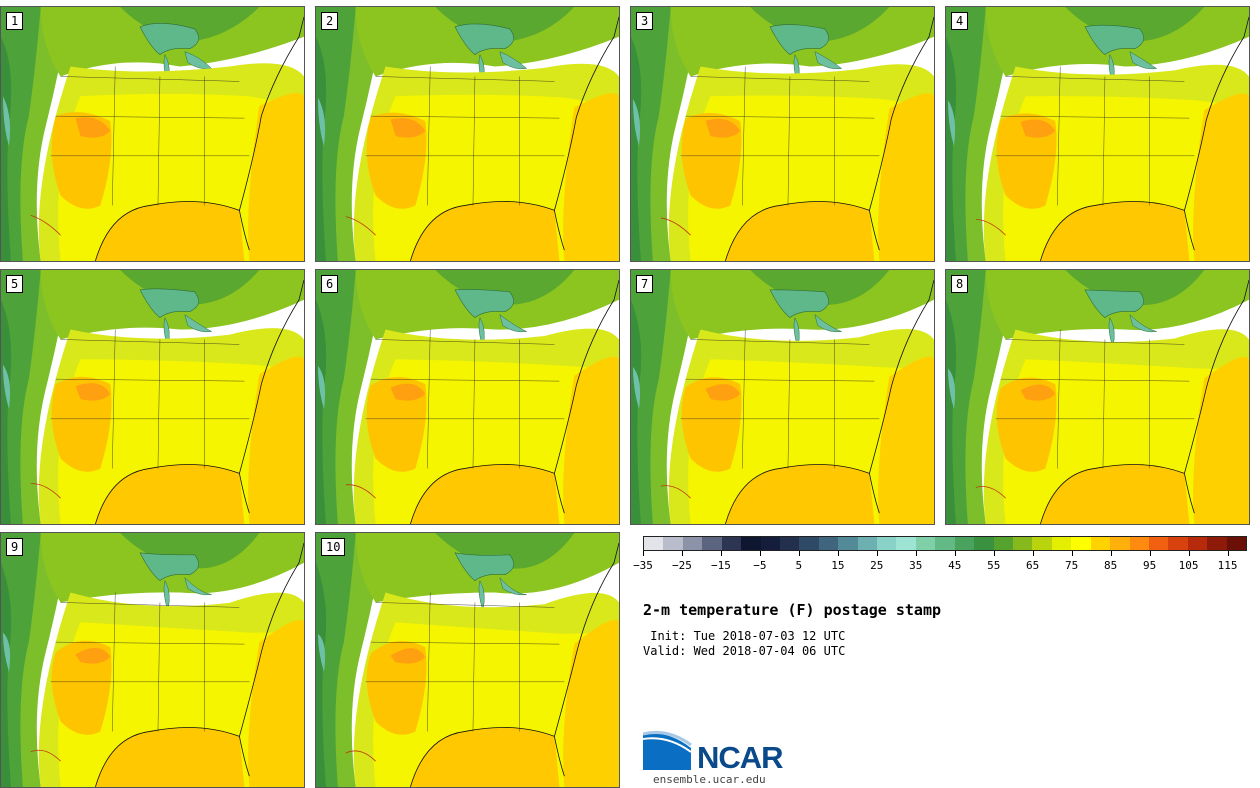 This screenshot has width=1260, height=788. I want to click on ncar-logo-icon, so click(667, 750).